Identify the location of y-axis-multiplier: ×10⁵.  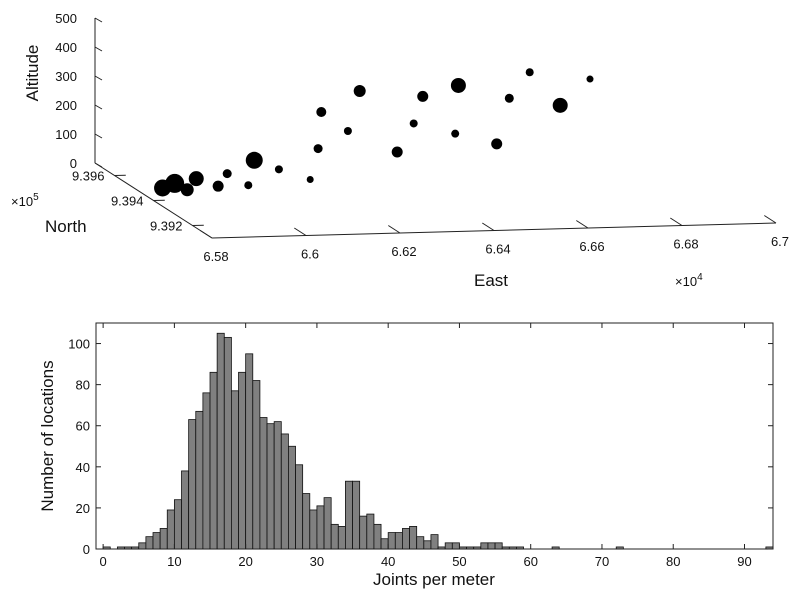
(25, 200).